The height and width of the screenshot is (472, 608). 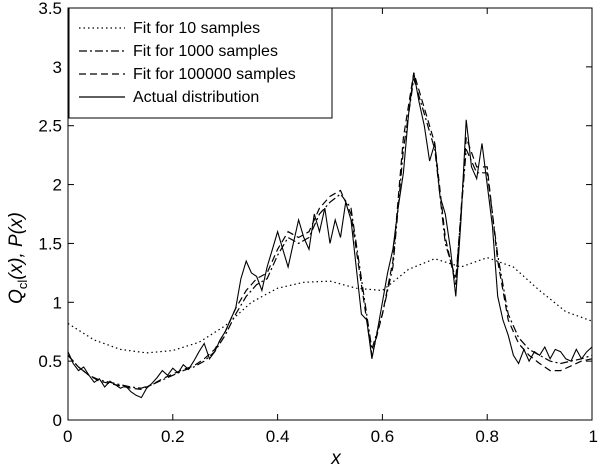 I want to click on y-axis-label-rest: (x), P(x), so click(x=16, y=246).